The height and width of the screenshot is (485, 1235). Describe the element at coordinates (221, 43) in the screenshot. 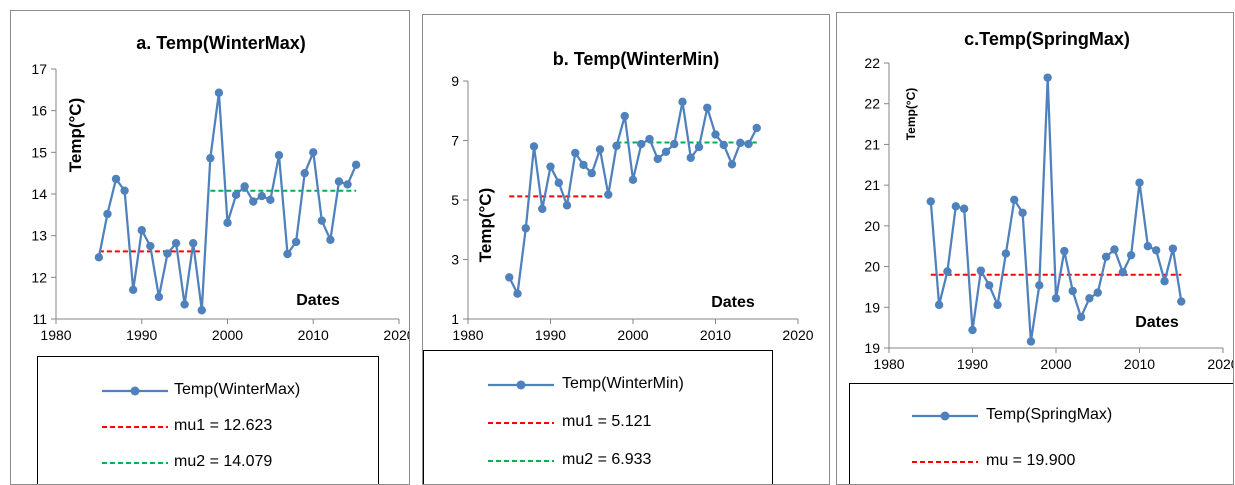

I see `chart-title: a. Temp(WinterMax)` at that location.